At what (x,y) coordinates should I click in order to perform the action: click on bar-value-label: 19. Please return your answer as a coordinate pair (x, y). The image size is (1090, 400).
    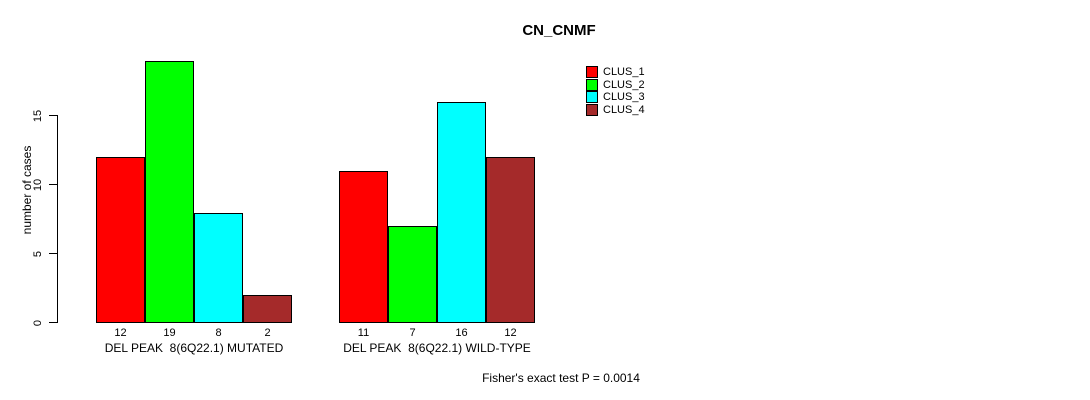
    Looking at the image, I should click on (169, 333).